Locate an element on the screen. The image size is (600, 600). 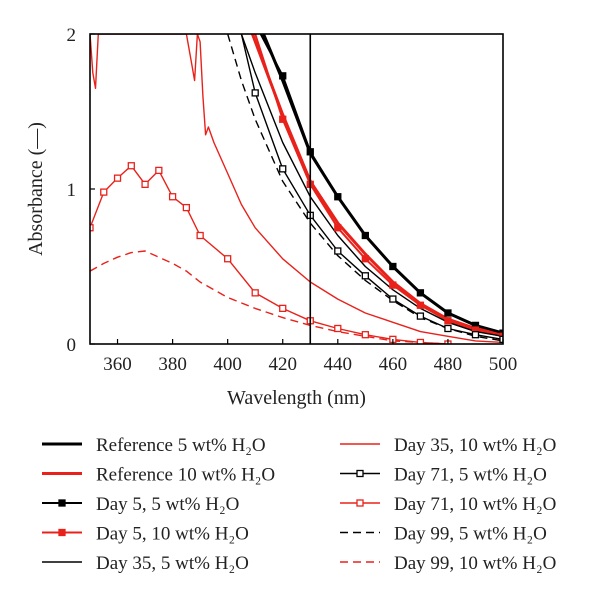
legend-item: Day 71, 5 wt% H₂O is located at coordinates (443, 475).